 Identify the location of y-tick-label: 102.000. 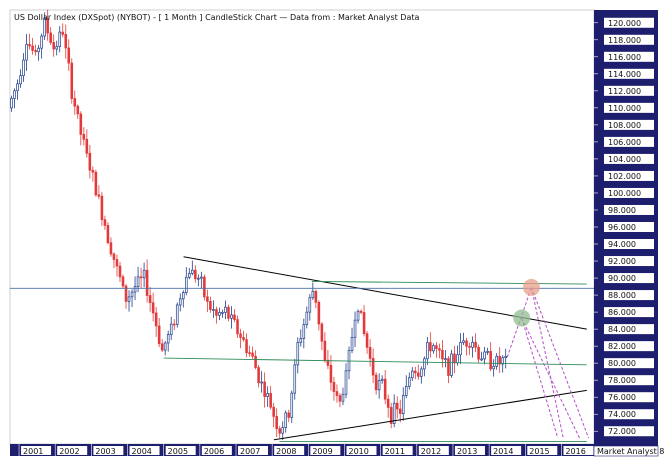
(624, 176).